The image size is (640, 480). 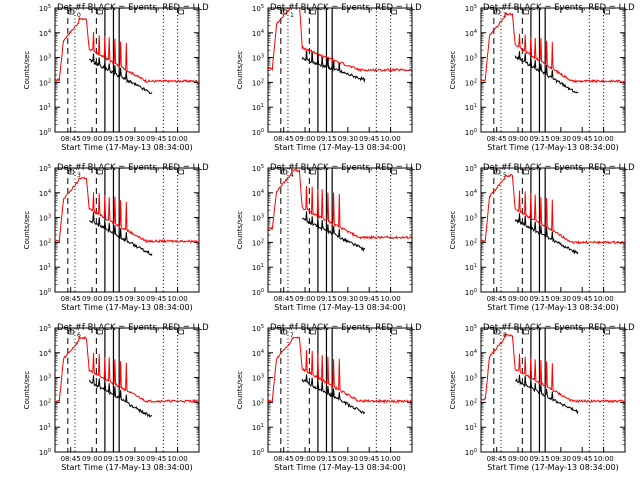 What do you see at coordinates (305, 139) in the screenshot?
I see `x-tick-label: 09:00` at bounding box center [305, 139].